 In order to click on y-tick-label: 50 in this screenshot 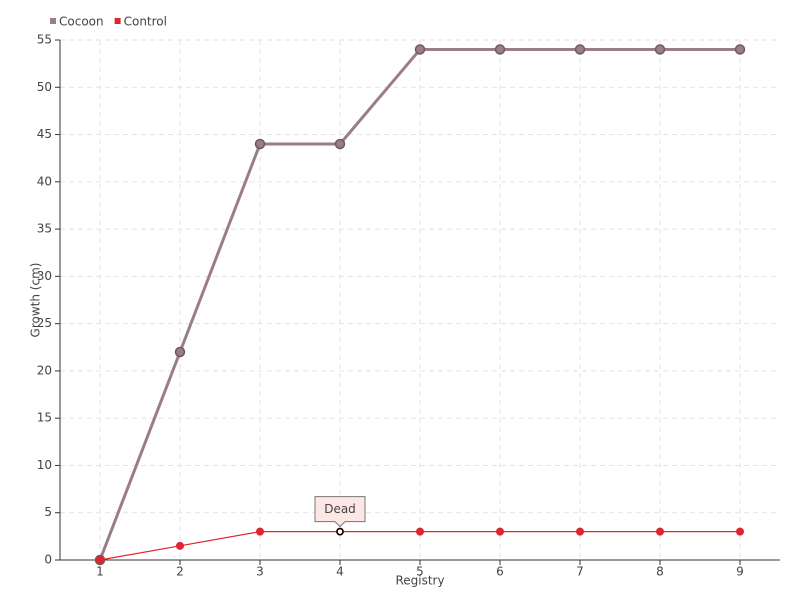, I will do `click(44, 87)`.